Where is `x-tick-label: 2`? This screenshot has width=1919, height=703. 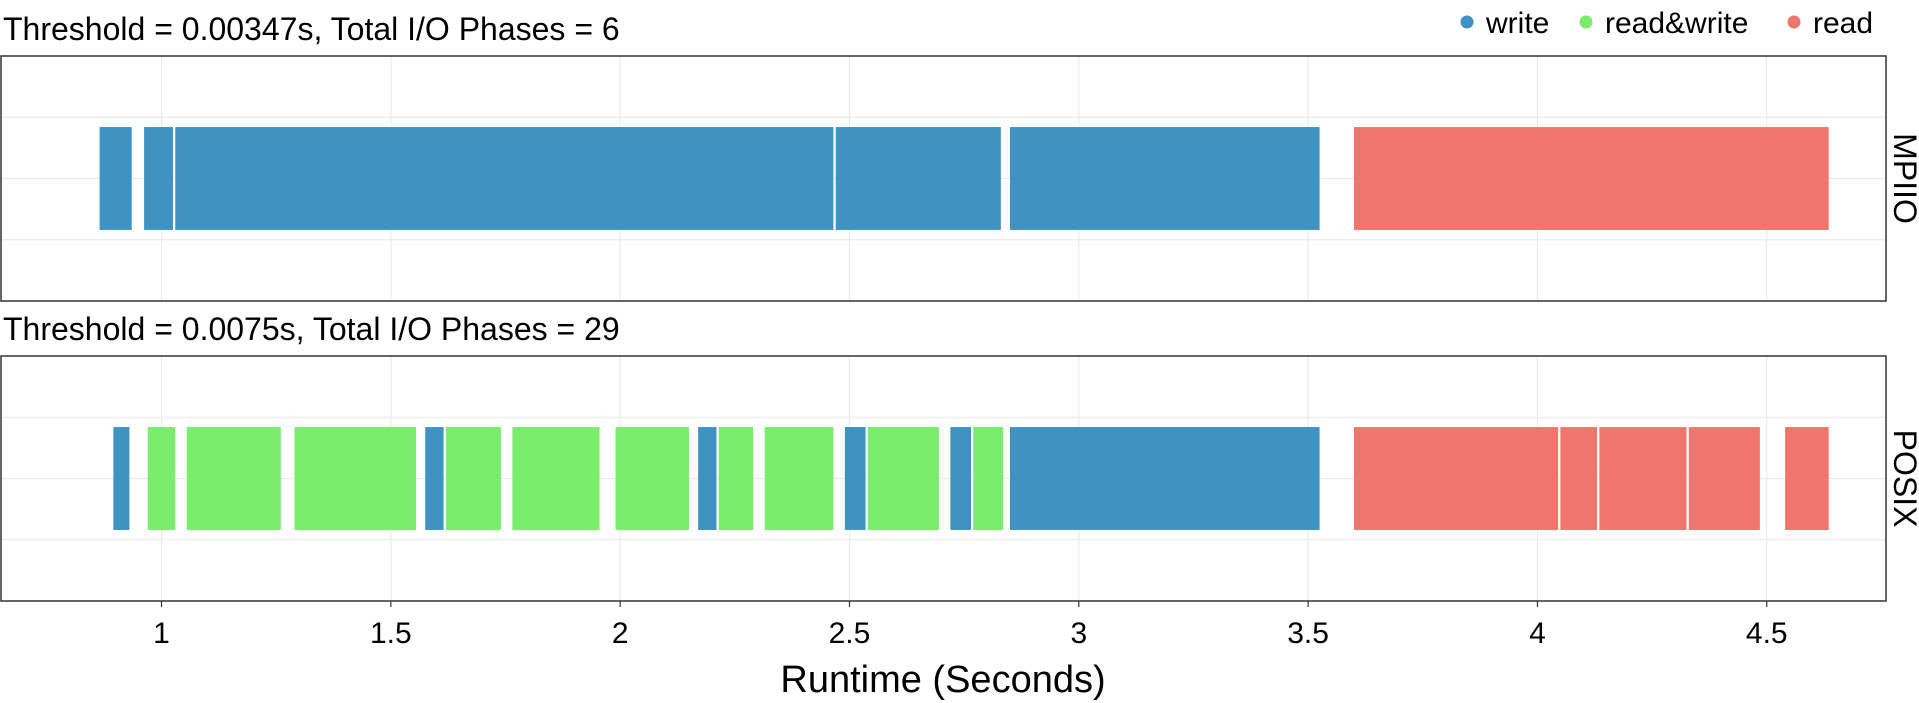 x-tick-label: 2 is located at coordinates (620, 633).